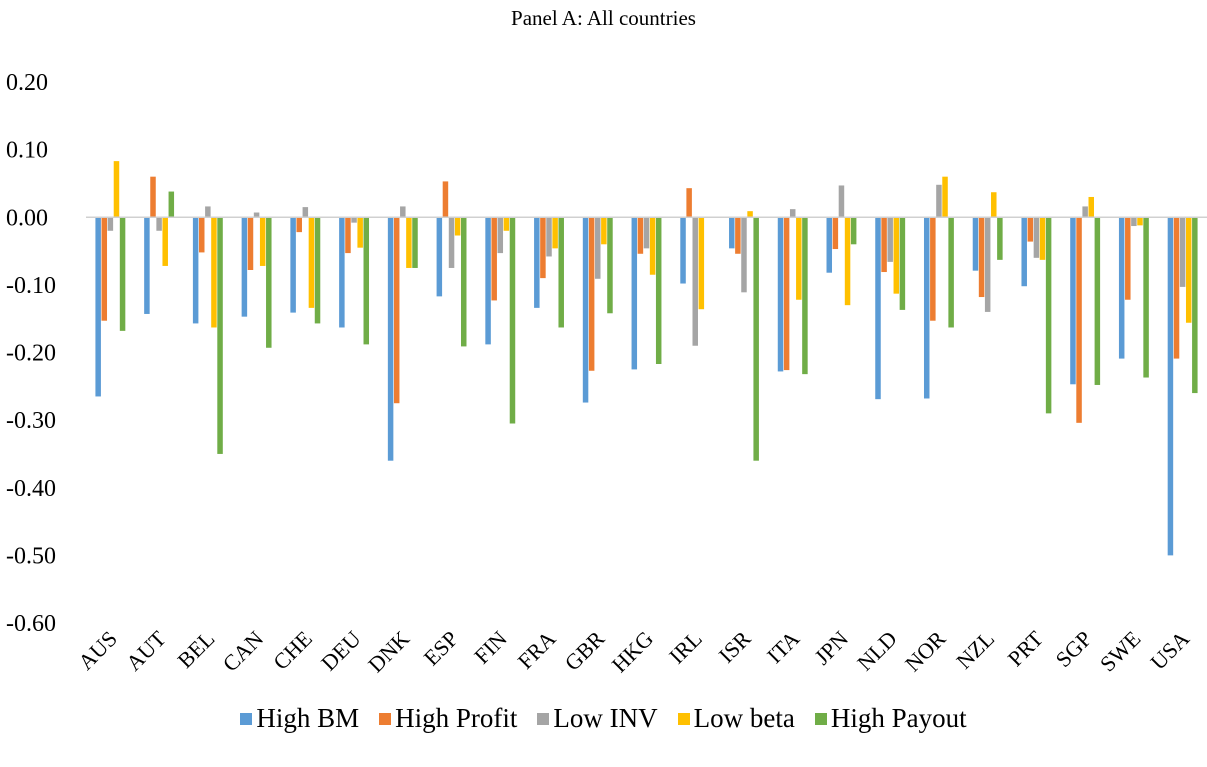  Describe the element at coordinates (1026, 648) in the screenshot. I see `x-tick-label: PRT` at that location.